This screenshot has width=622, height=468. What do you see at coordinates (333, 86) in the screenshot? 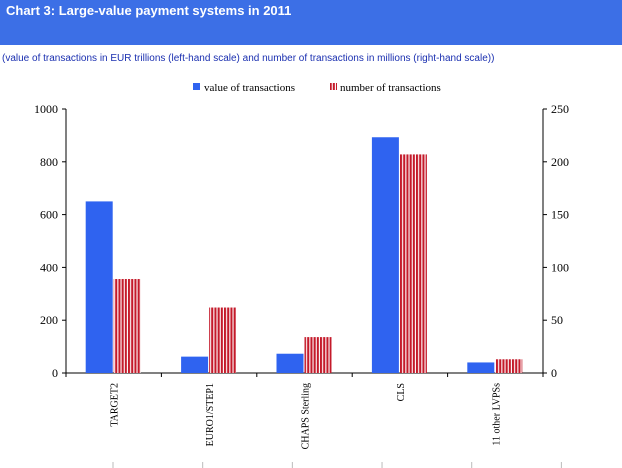
I see `legend-swatch-number` at bounding box center [333, 86].